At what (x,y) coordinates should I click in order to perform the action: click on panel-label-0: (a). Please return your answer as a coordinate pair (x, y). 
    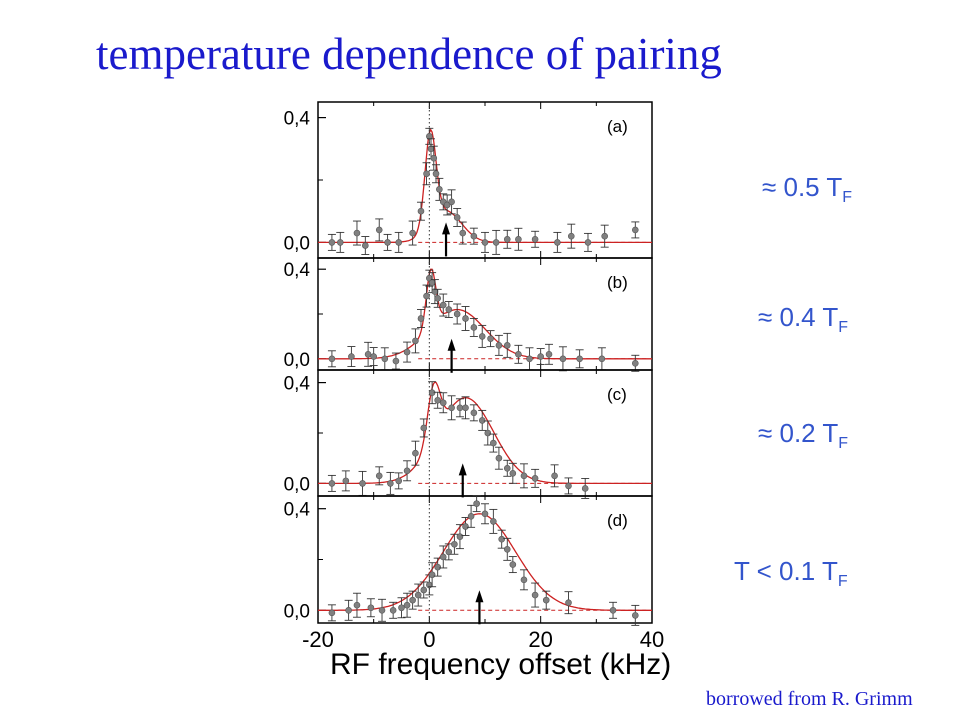
    Looking at the image, I should click on (617, 126).